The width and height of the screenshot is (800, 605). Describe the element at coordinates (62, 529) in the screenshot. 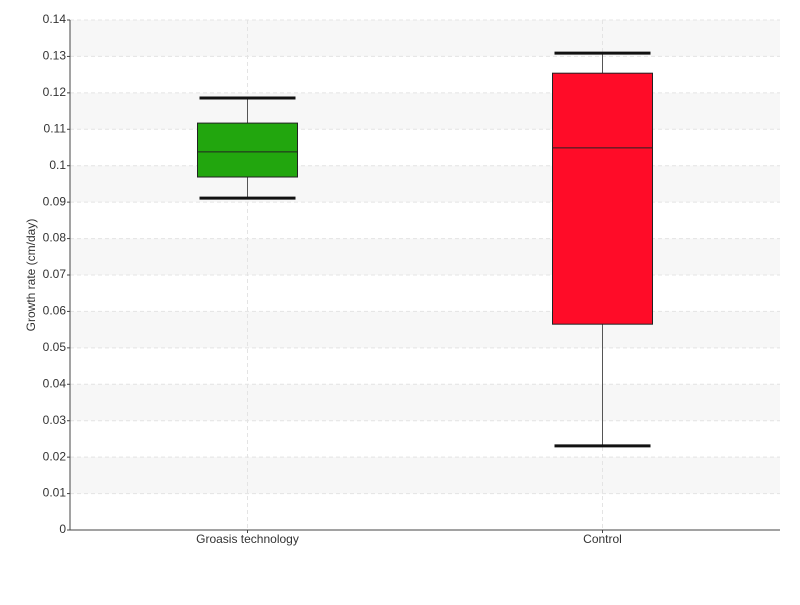

I see `y-tick-label: 0` at that location.